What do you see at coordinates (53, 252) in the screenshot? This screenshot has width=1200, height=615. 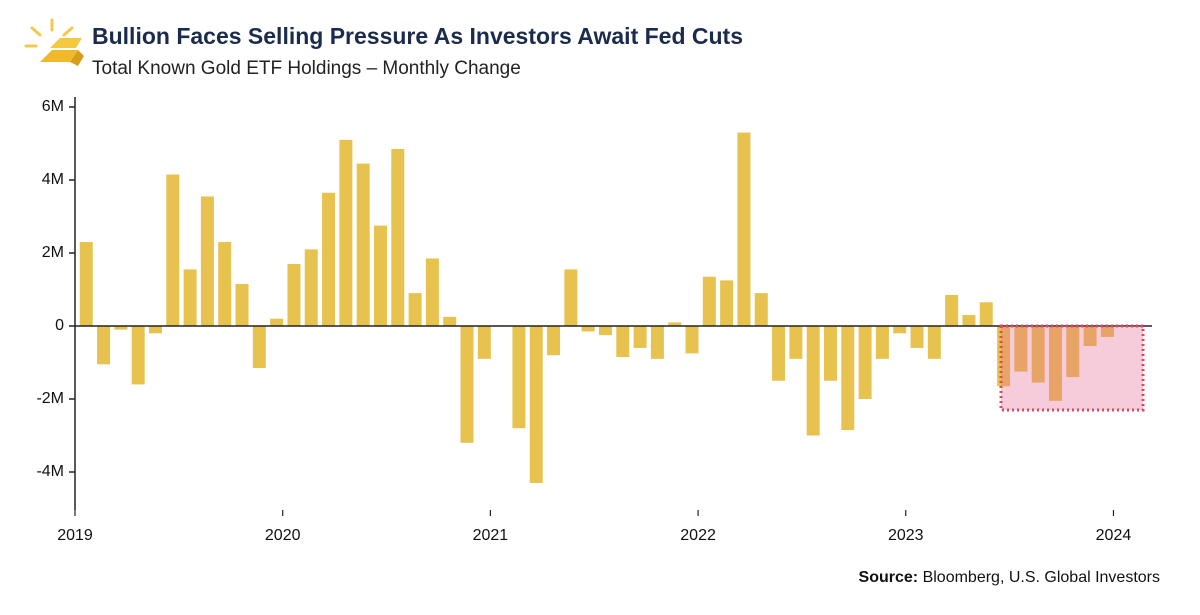 I see `y-tick-label: 2M` at bounding box center [53, 252].